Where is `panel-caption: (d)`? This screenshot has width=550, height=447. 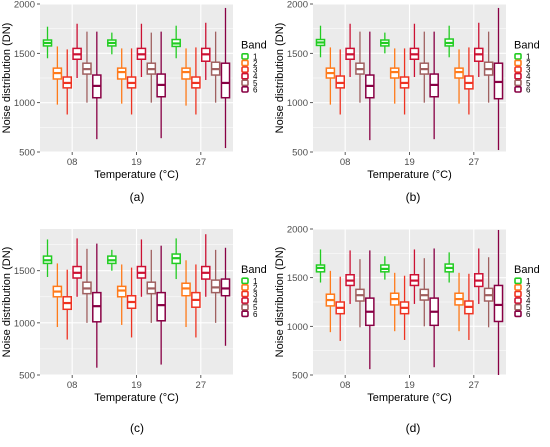
panel-caption: (d) is located at coordinates (413, 428).